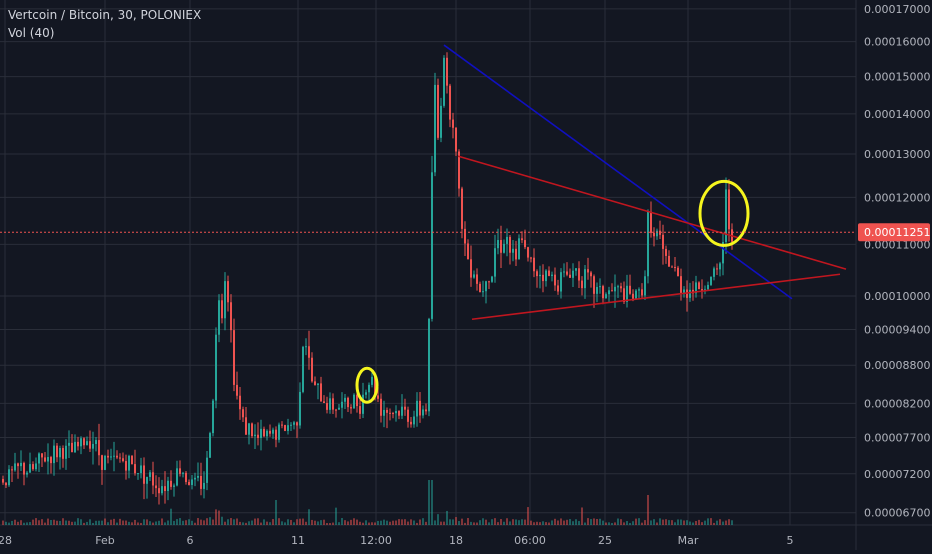 This screenshot has height=554, width=932. I want to click on last-price-badge, so click(894, 232).